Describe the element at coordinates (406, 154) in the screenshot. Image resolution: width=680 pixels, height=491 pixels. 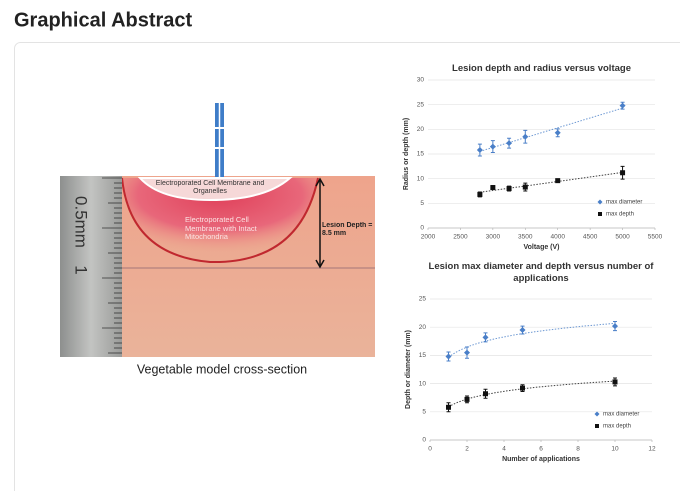
I see `y-axis-label: Radius or depth (mm)` at that location.